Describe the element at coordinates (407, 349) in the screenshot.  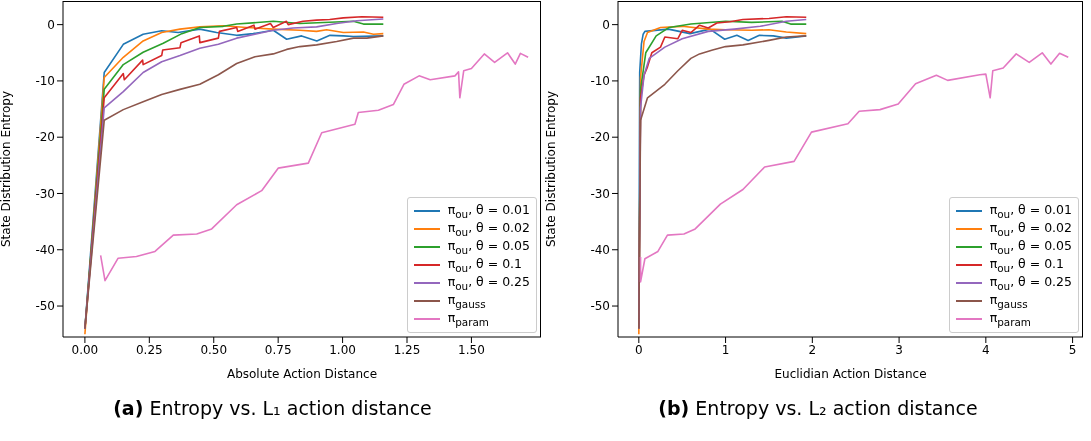
I see `x-tick-label: 1.25` at that location.